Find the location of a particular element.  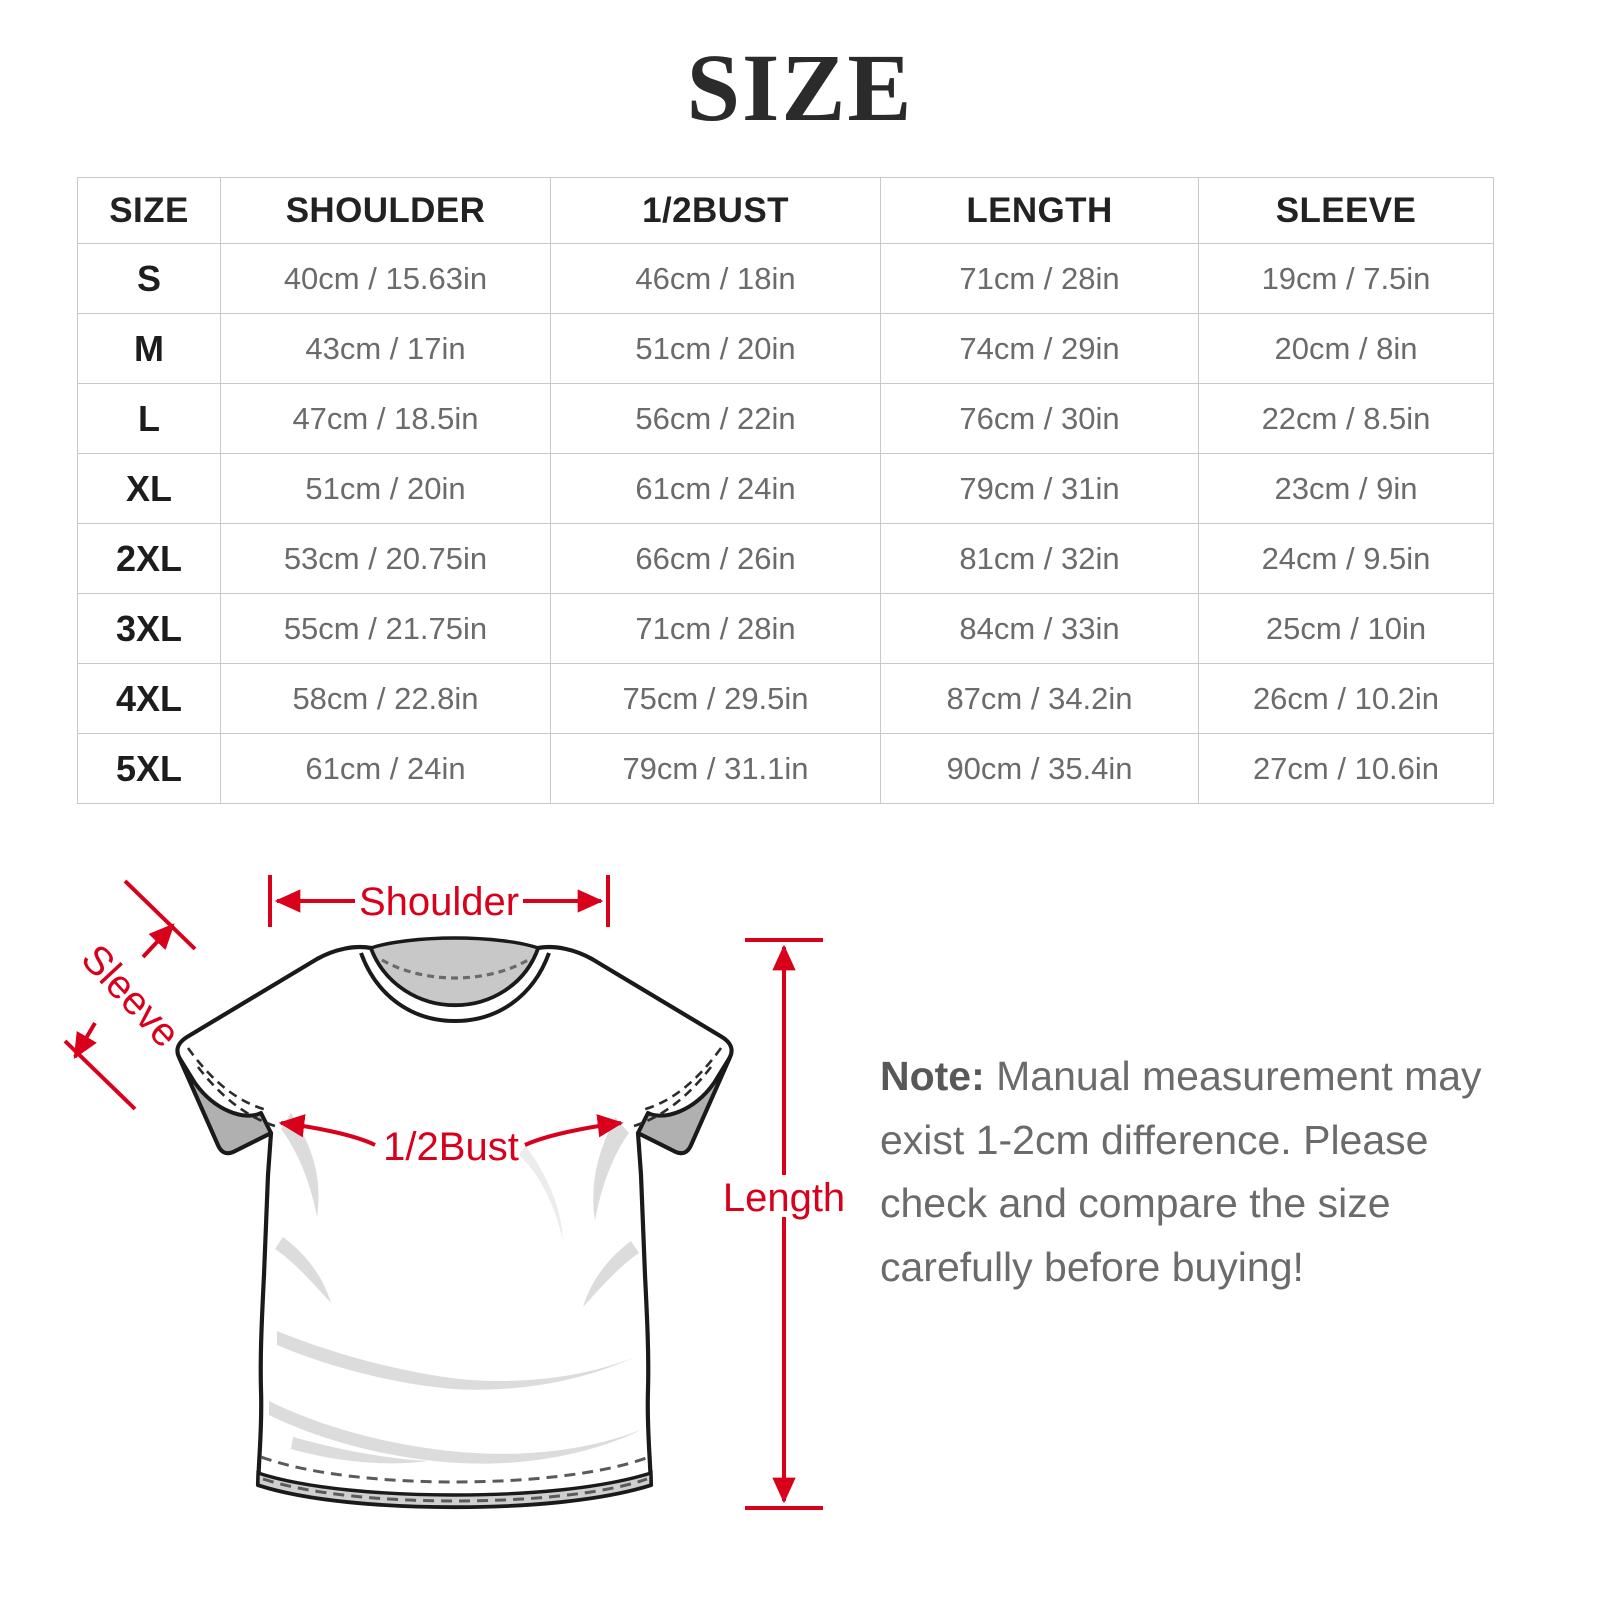

cell-bust: 51cm / 20in is located at coordinates (715, 348).